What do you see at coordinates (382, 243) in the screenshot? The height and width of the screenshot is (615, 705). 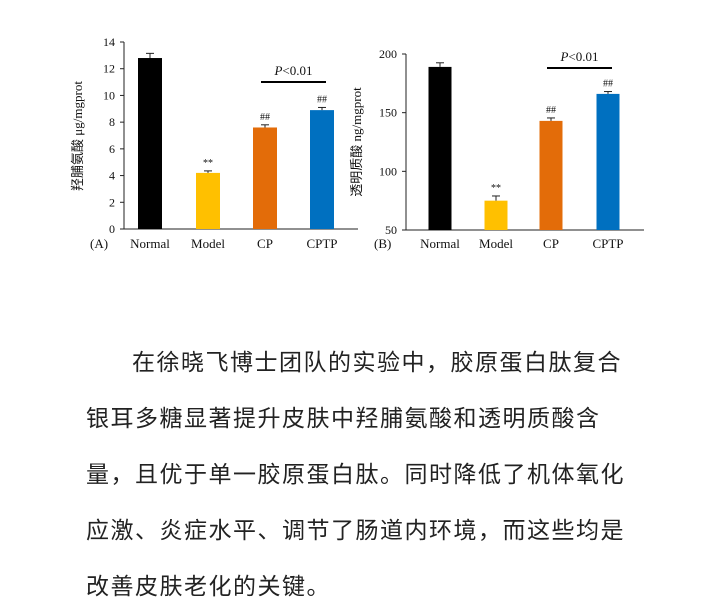 I see `panel-label: (B)` at bounding box center [382, 243].